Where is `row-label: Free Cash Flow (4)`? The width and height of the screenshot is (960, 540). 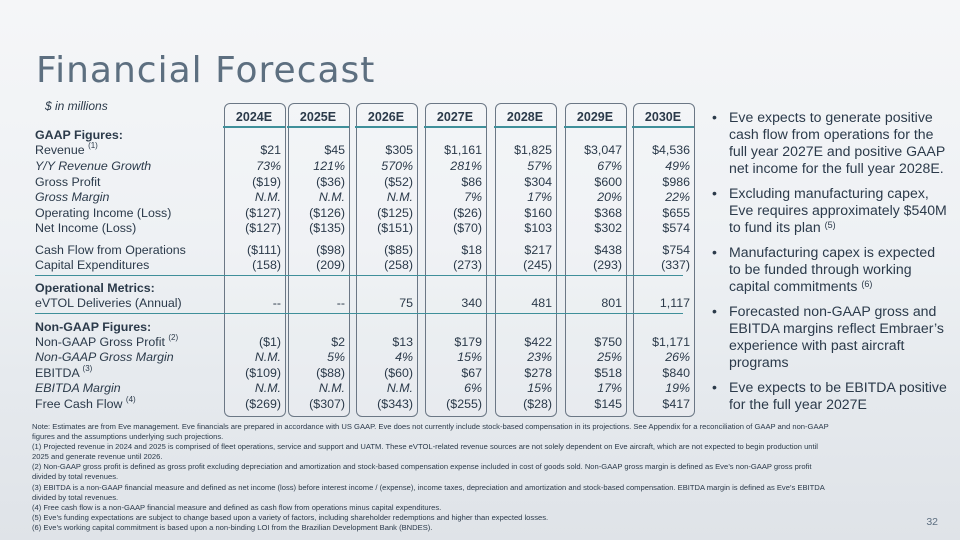
row-label: Free Cash Flow (4) is located at coordinates (85, 403).